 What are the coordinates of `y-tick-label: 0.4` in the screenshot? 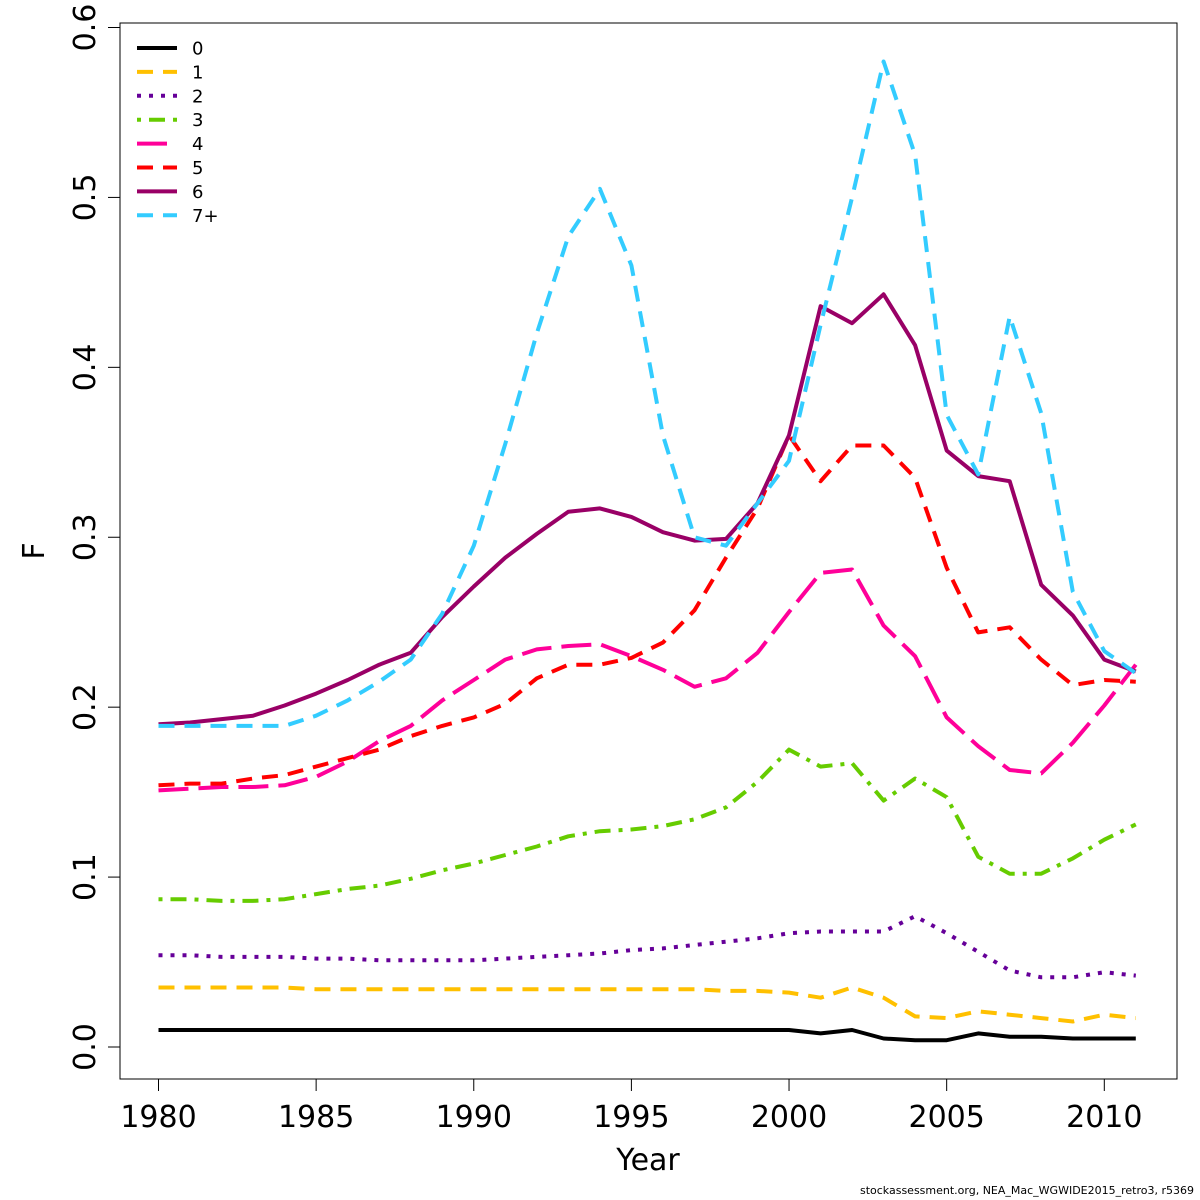 It's located at (85, 367).